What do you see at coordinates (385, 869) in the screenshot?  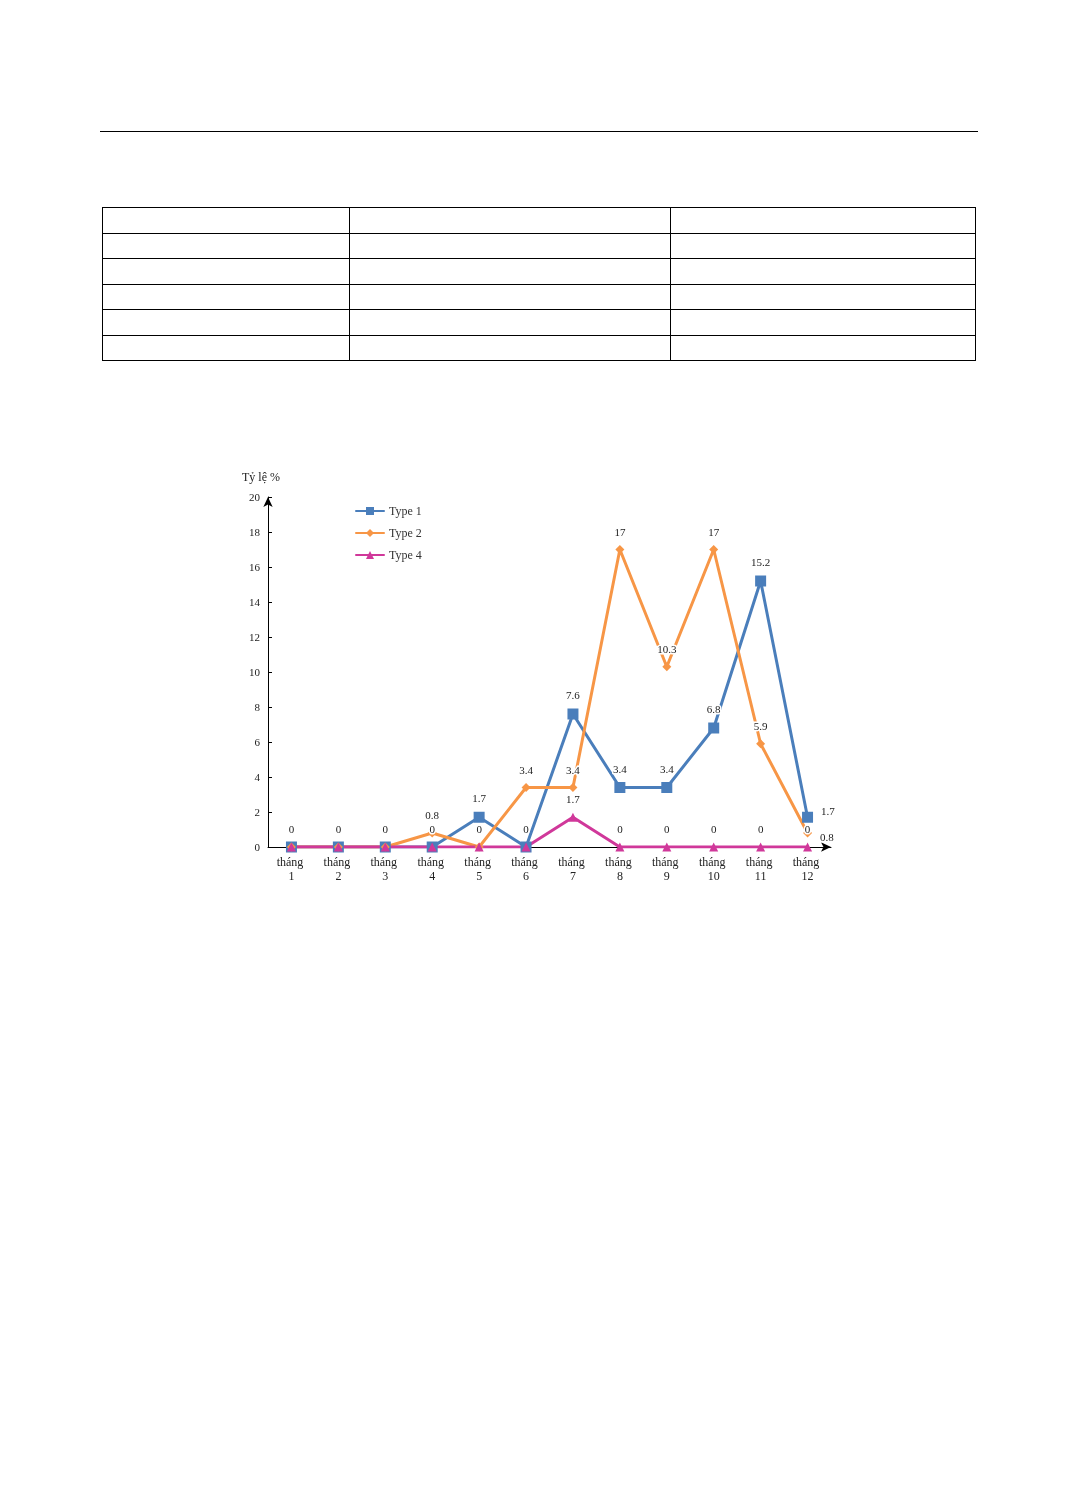 I see `x-tick-label: tháng 3` at bounding box center [385, 869].